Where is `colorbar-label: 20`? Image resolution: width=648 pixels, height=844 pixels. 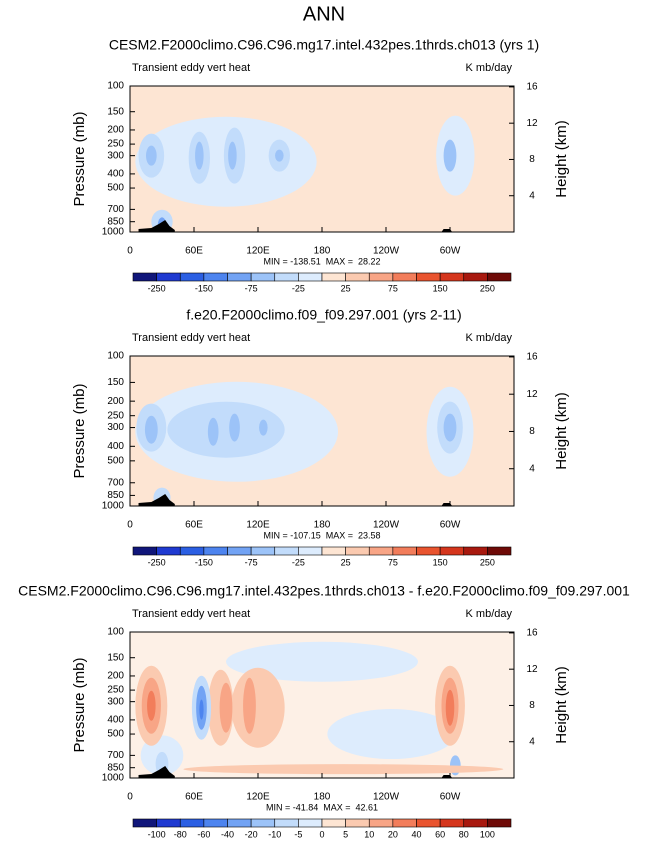
colorbar-label: 20 is located at coordinates (393, 834).